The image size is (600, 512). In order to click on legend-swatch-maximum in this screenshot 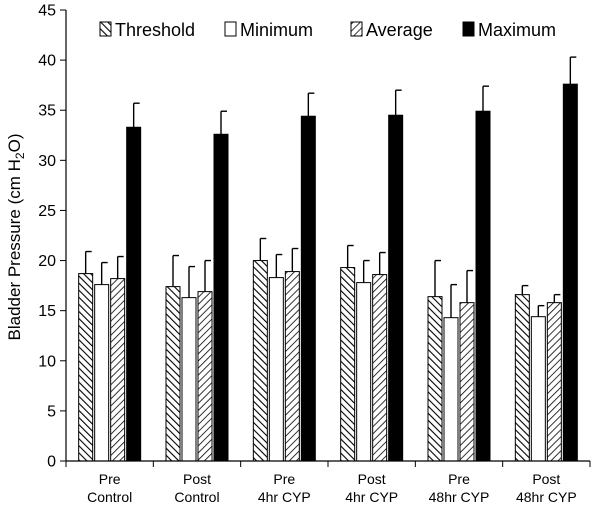, I will do `click(468, 29)`.